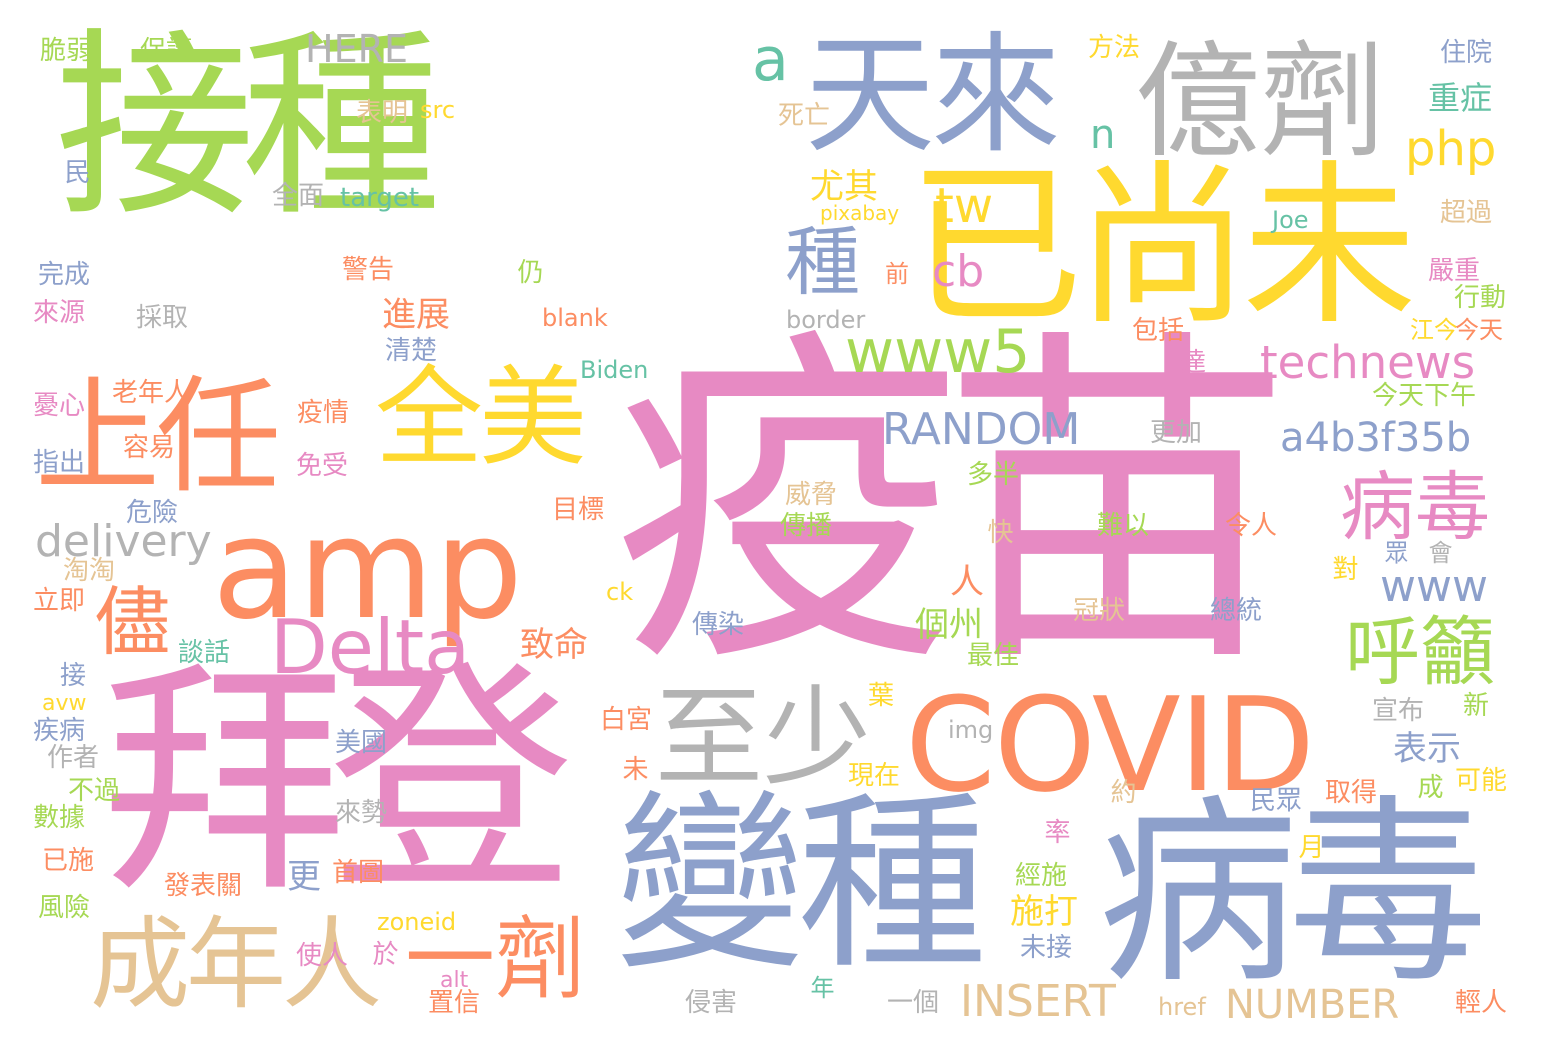 This screenshot has height=1052, width=1548. What do you see at coordinates (860, 213) in the screenshot?
I see `word-pixabay: pixabay` at bounding box center [860, 213].